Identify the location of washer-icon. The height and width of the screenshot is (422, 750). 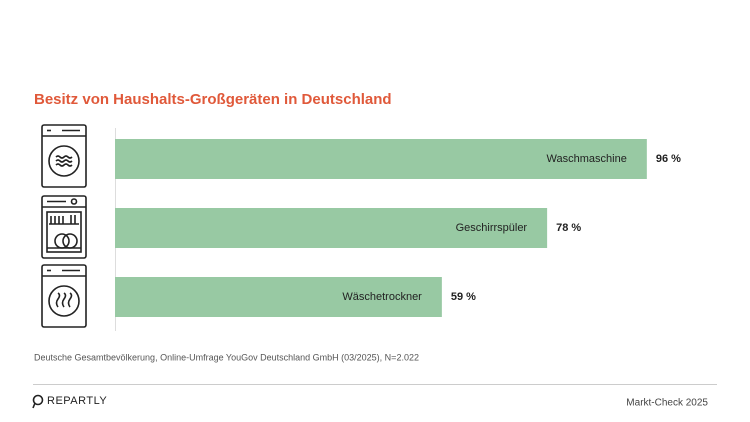
(64, 156).